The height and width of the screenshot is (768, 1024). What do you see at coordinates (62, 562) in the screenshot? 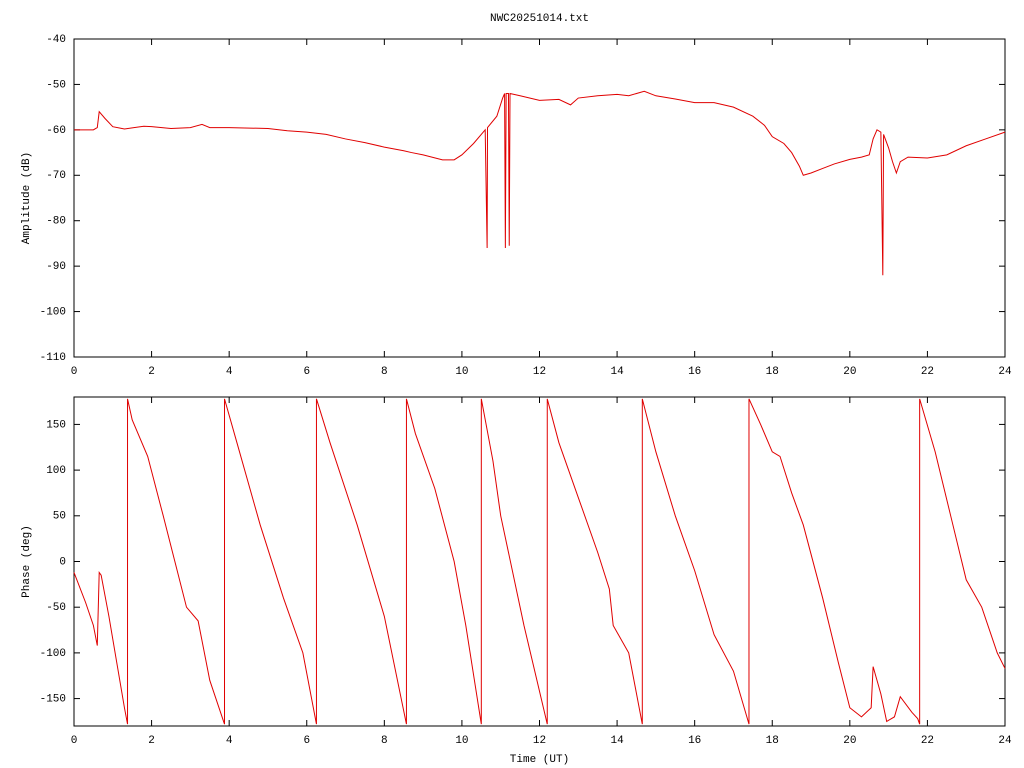
I see `y-tick-label: 0` at bounding box center [62, 562].